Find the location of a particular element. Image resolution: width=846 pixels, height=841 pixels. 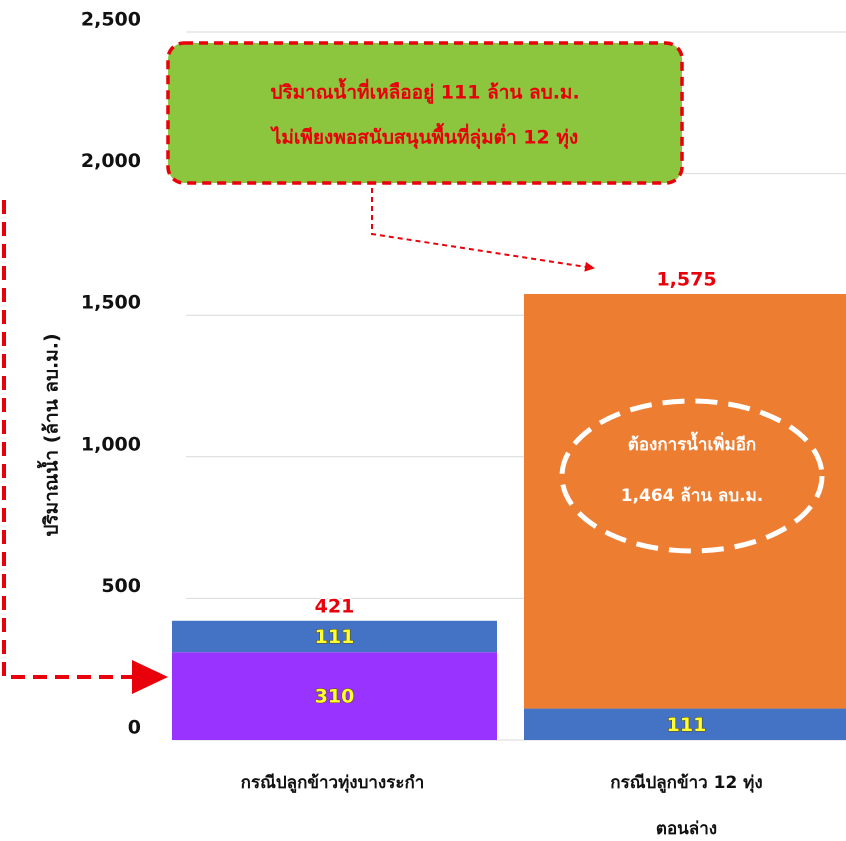

oval-line-2: 1,464 ล้าน ลบ.ม. is located at coordinates (692, 496).